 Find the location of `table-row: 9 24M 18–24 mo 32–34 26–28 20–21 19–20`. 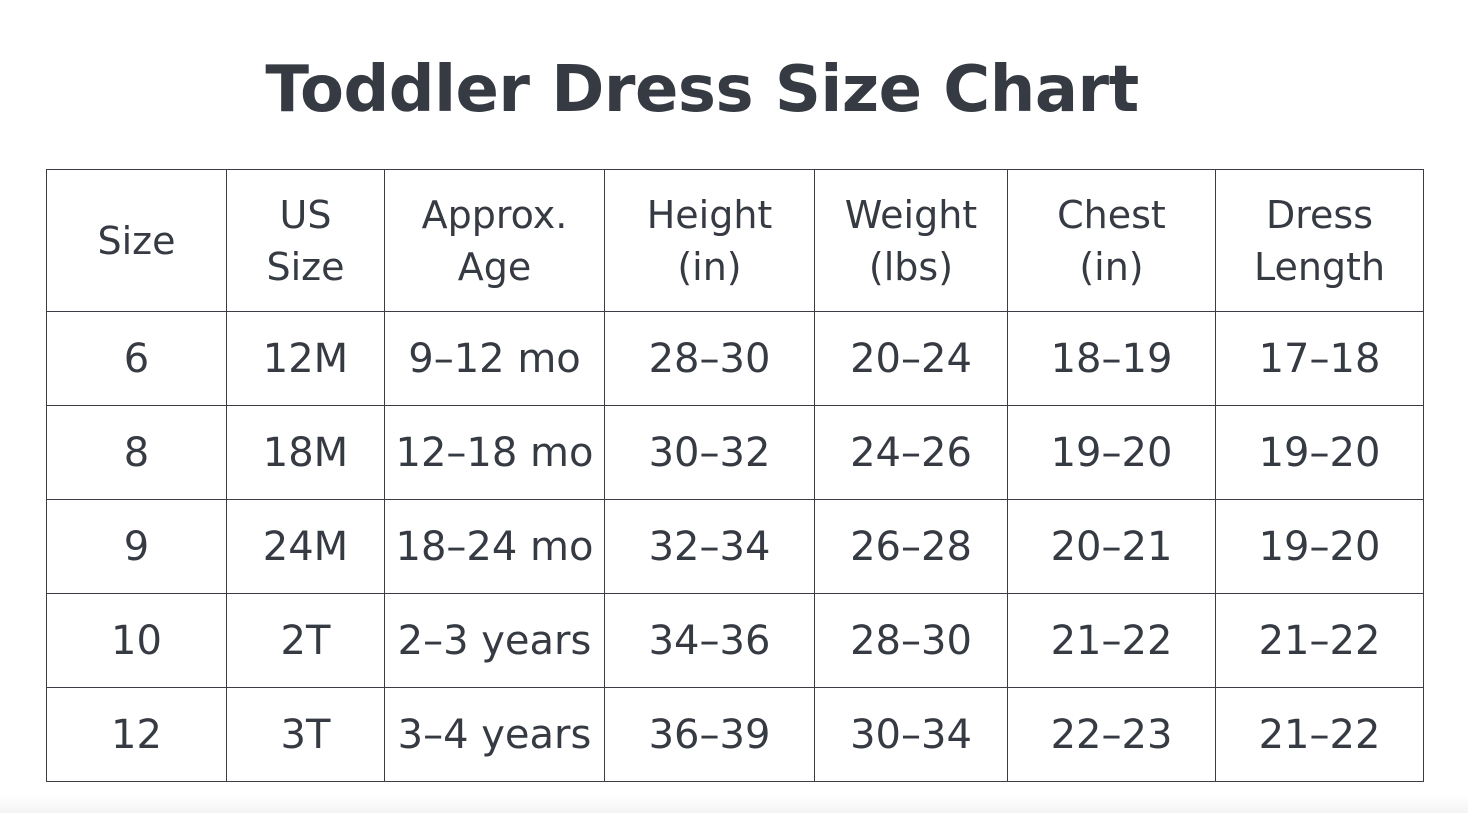

table-row: 9 24M 18–24 mo 32–34 26–28 20–21 19–20 is located at coordinates (735, 546).